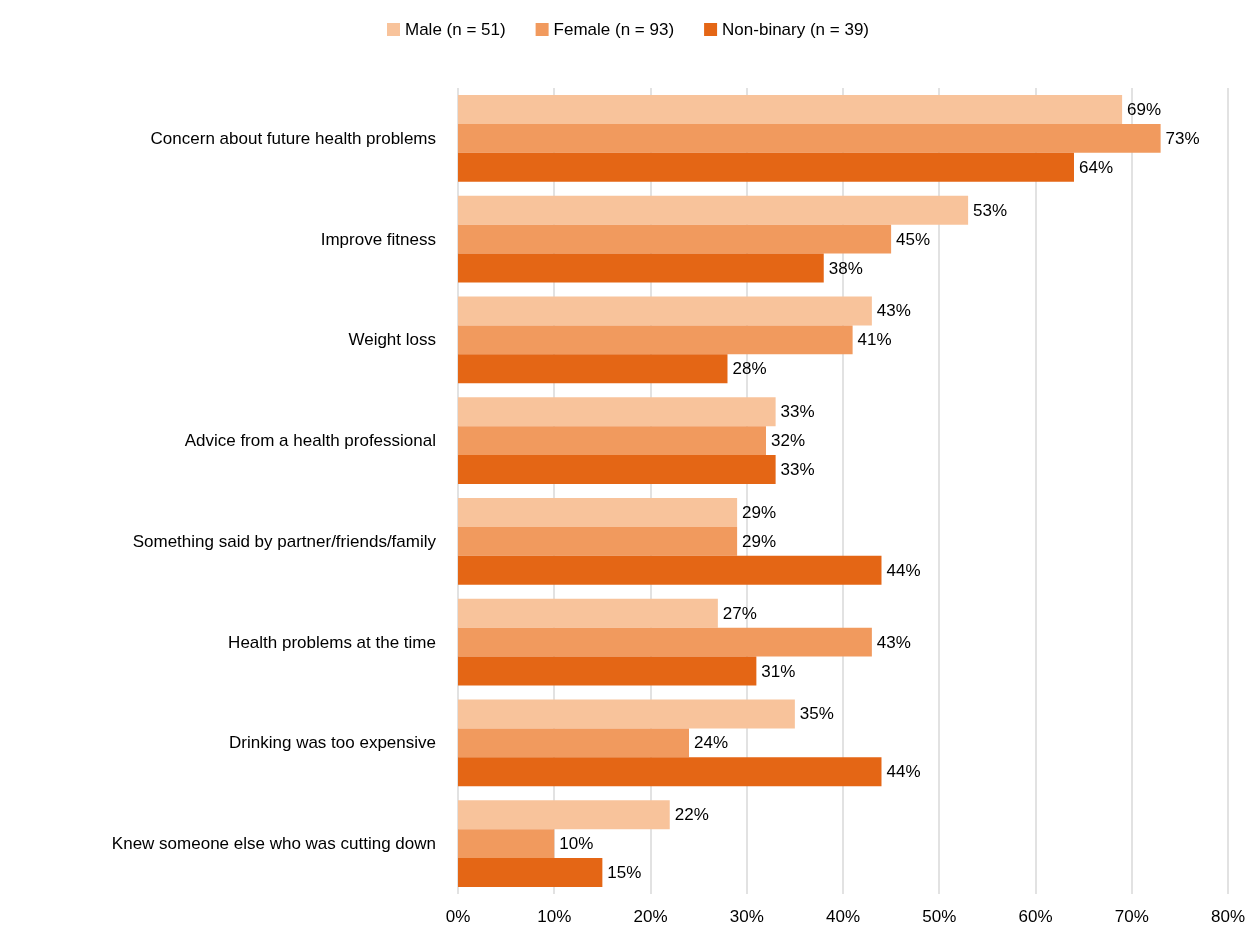 Image resolution: width=1257 pixels, height=940 pixels. I want to click on data-label: 35%, so click(816, 714).